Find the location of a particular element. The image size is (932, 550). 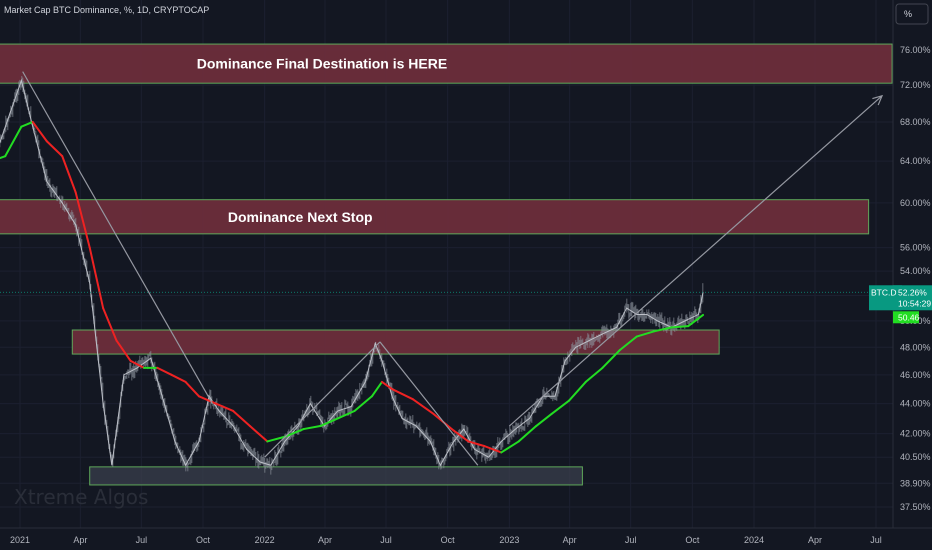

scale-button: % is located at coordinates (912, 14).